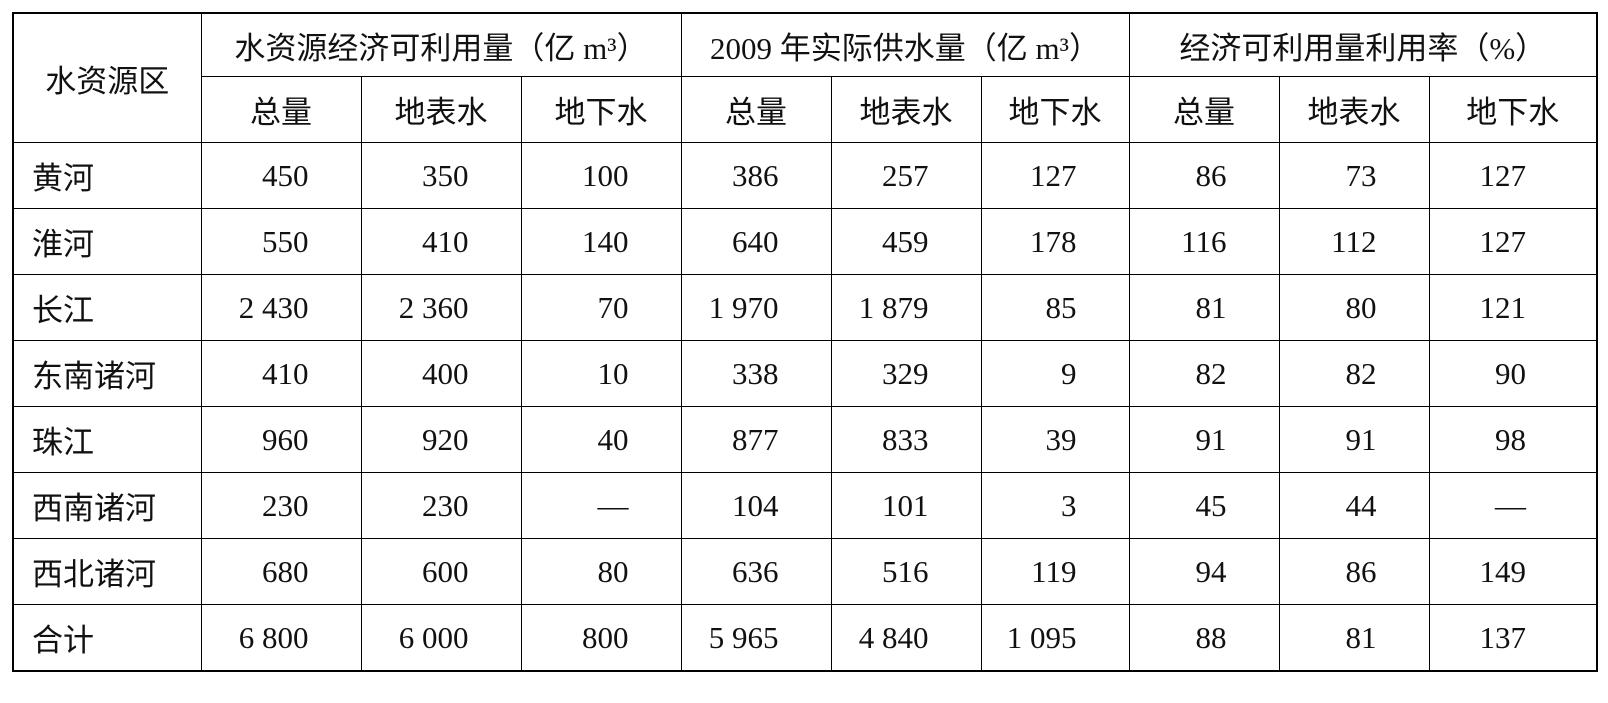  What do you see at coordinates (905, 44) in the screenshot?
I see `group-header: 2009 年实际供水量（亿 m³）` at bounding box center [905, 44].